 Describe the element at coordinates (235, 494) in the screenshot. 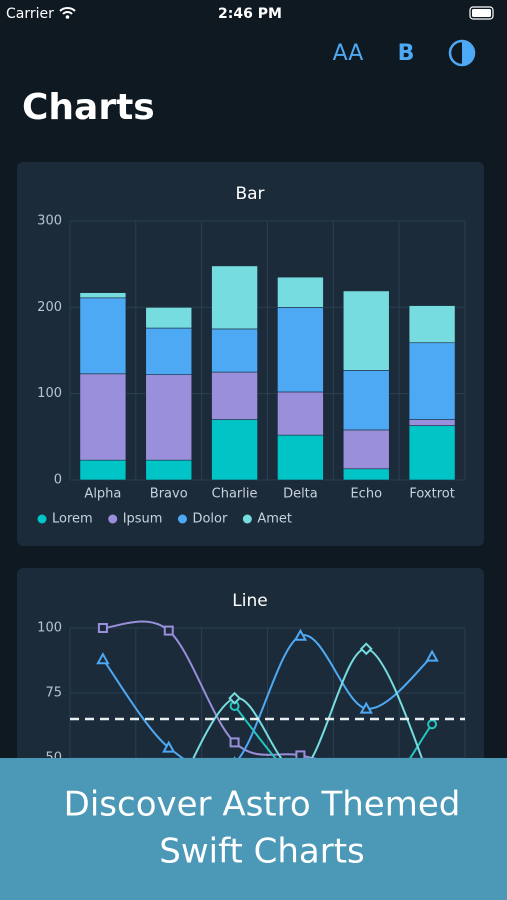

I see `x-tick-label: Charlie` at that location.